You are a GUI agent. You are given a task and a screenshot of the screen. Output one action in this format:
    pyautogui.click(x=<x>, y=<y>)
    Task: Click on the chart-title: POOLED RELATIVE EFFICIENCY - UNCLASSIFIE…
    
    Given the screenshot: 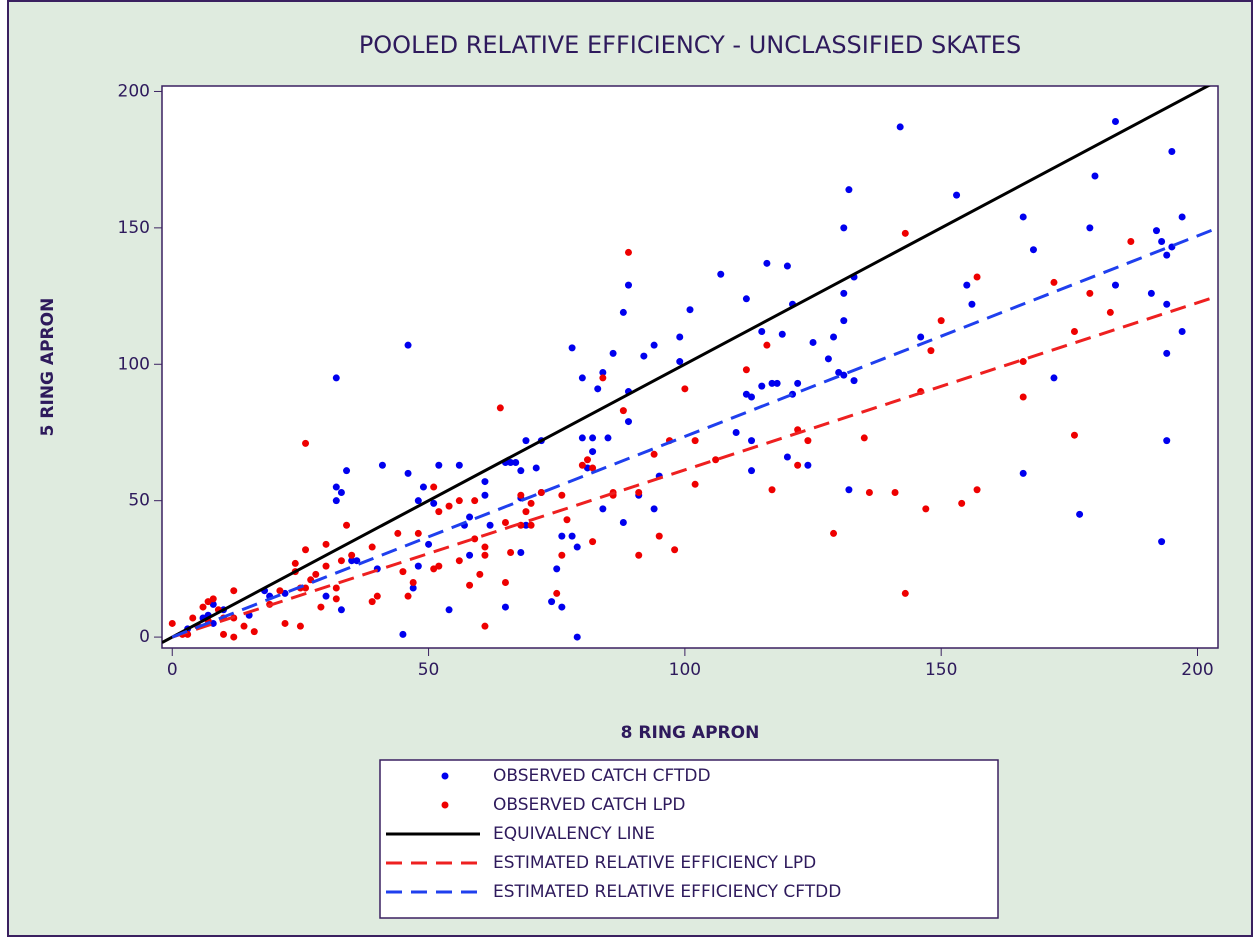 What is the action you would take?
    pyautogui.click(x=690, y=45)
    